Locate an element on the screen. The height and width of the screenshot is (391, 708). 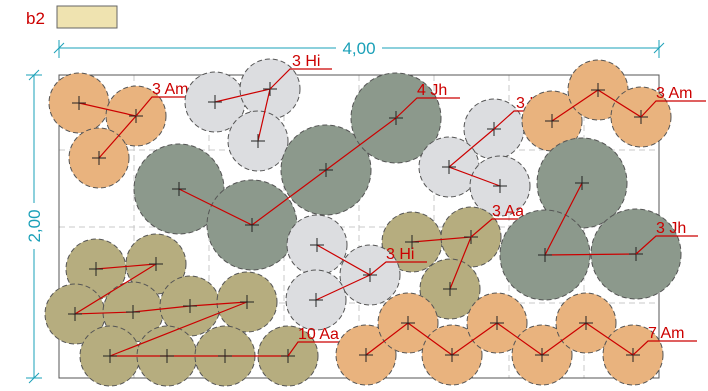
width-label: 4,00 is located at coordinates (358, 48).